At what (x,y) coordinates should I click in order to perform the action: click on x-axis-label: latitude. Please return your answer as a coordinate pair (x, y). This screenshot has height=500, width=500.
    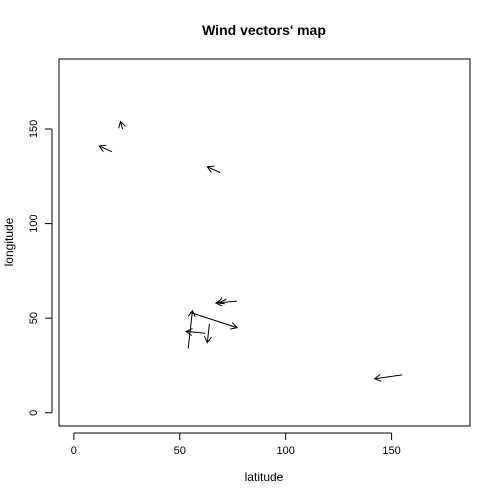
    Looking at the image, I should click on (264, 477).